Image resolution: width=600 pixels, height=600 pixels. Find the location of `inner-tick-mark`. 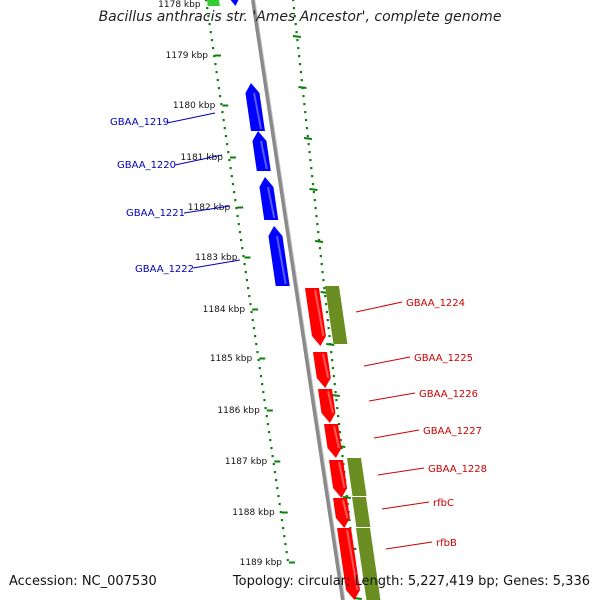

inner-tick-mark is located at coordinates (302, 87).